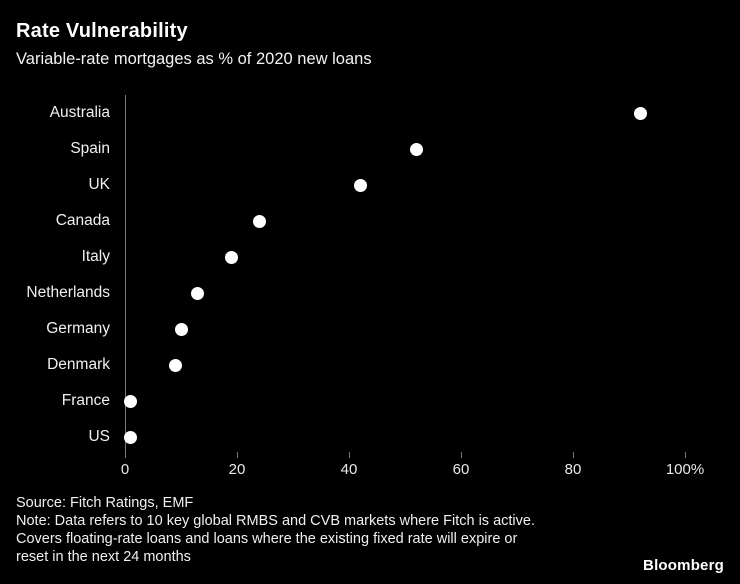  What do you see at coordinates (237, 469) in the screenshot?
I see `x-axis-tick-label: 20` at bounding box center [237, 469].